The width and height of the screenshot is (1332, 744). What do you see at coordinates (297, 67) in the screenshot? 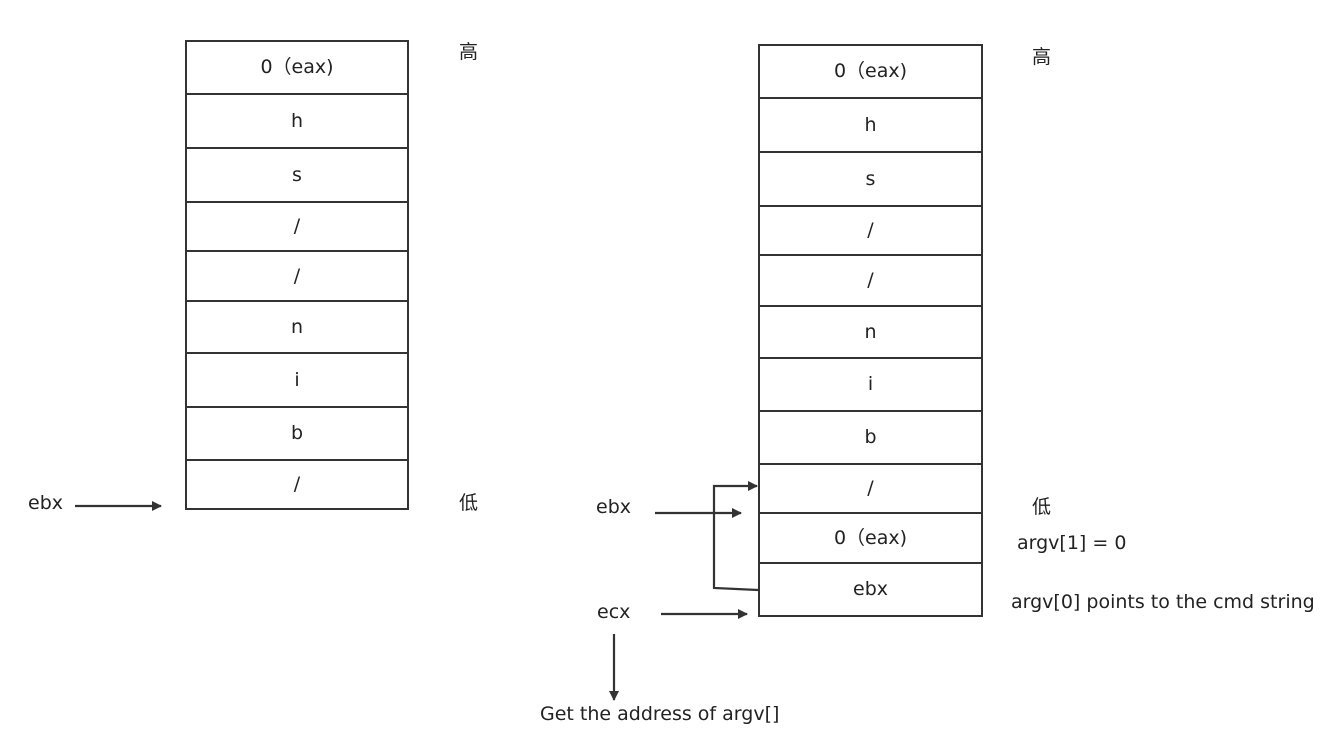
I see `left-stack-cell-eax: 0（eax)` at bounding box center [297, 67].